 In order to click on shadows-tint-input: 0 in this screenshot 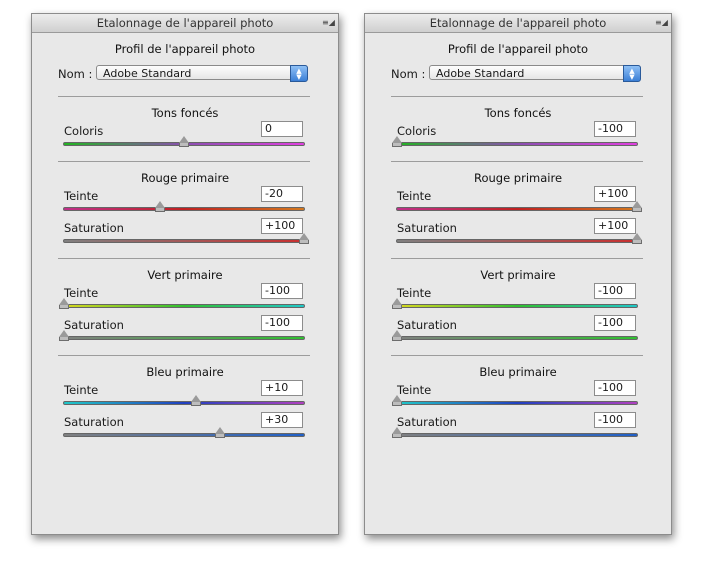, I will do `click(282, 129)`.